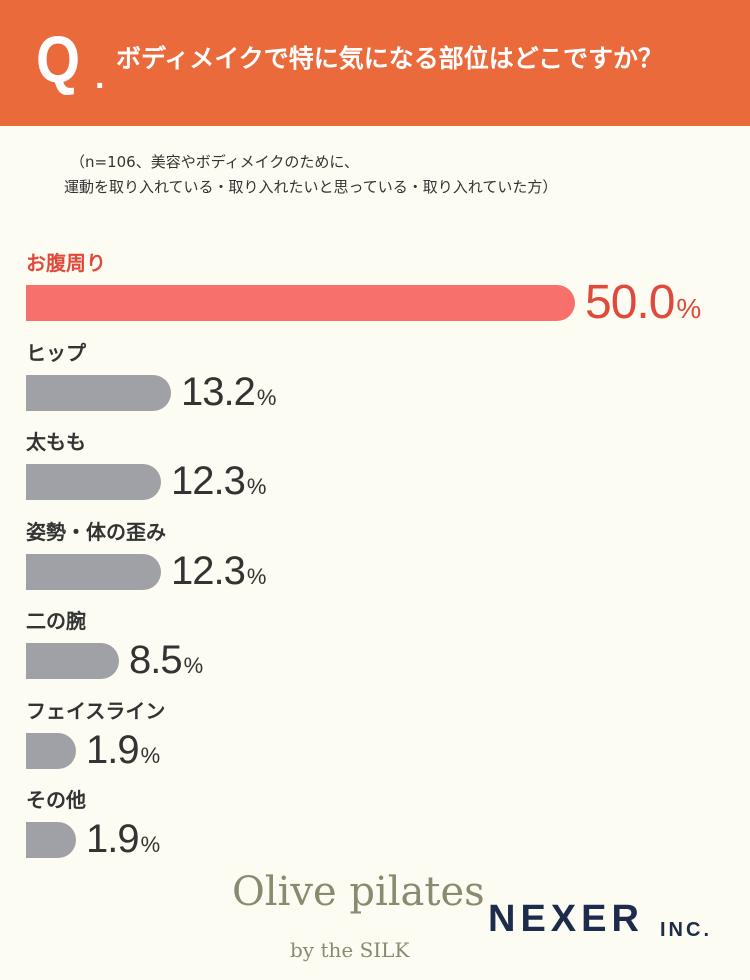 The height and width of the screenshot is (980, 750). Describe the element at coordinates (218, 391) in the screenshot. I see `value-number: 13.2` at that location.